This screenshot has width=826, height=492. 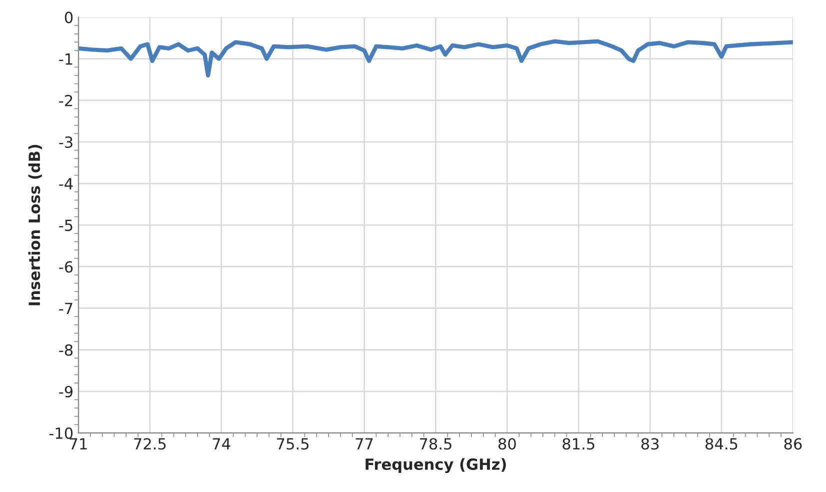 What do you see at coordinates (65, 142) in the screenshot?
I see `y-tick-label: -3` at bounding box center [65, 142].